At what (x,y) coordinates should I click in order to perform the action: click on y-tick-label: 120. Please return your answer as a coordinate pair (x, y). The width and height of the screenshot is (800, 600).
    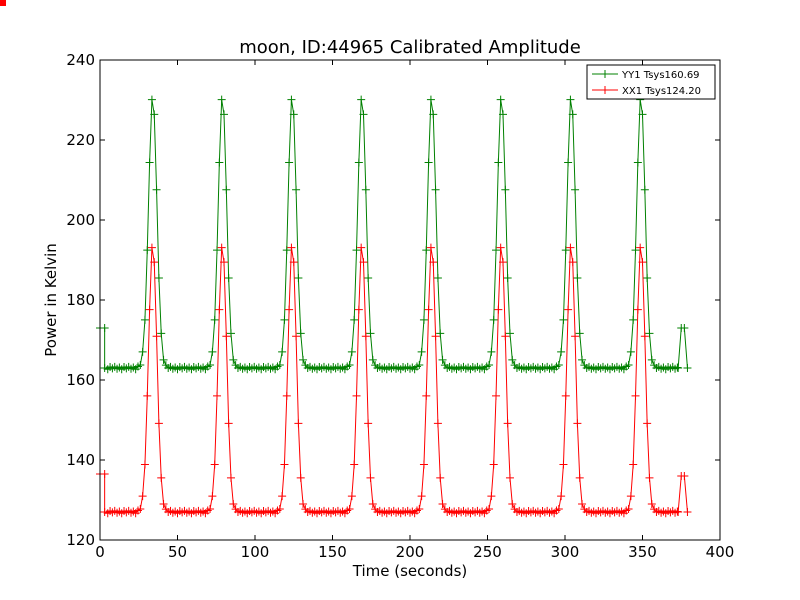
    Looking at the image, I should click on (80, 540).